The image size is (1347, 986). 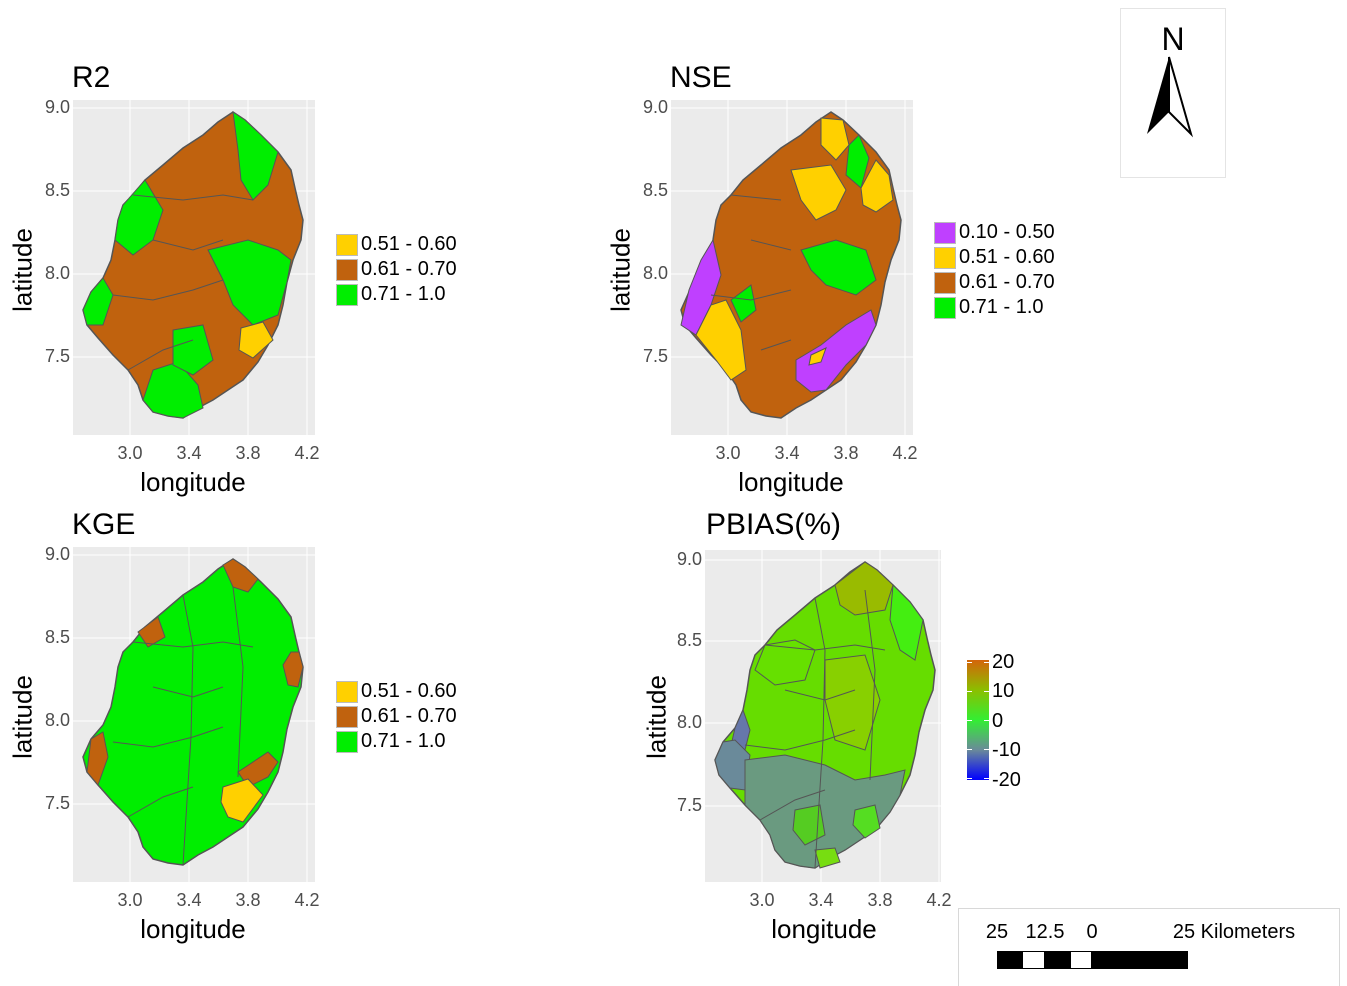 I want to click on panel-nse: NSE latitude 9.0 8.5 8.0 7.5 3.0 3.4 3.8, so click(x=830, y=279).